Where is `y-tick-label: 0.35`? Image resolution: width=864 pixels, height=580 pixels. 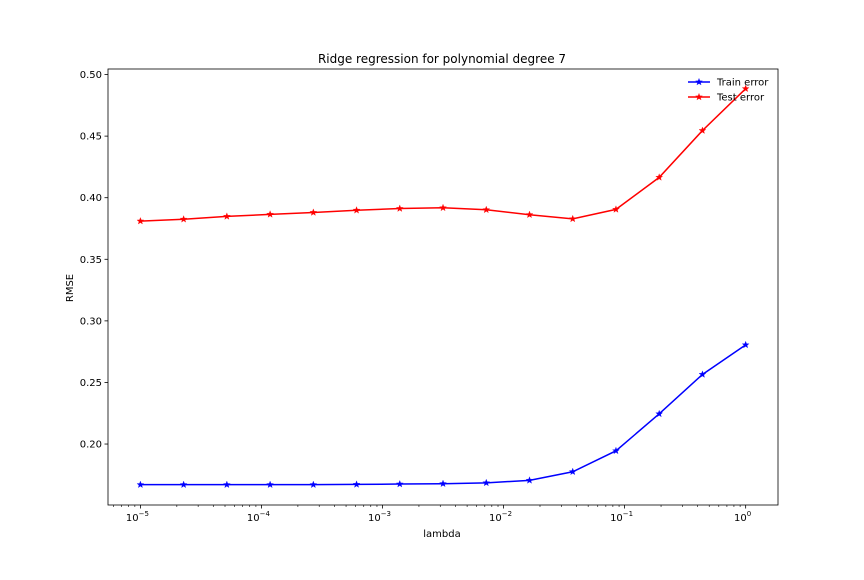 y-tick-label: 0.35 is located at coordinates (91, 260).